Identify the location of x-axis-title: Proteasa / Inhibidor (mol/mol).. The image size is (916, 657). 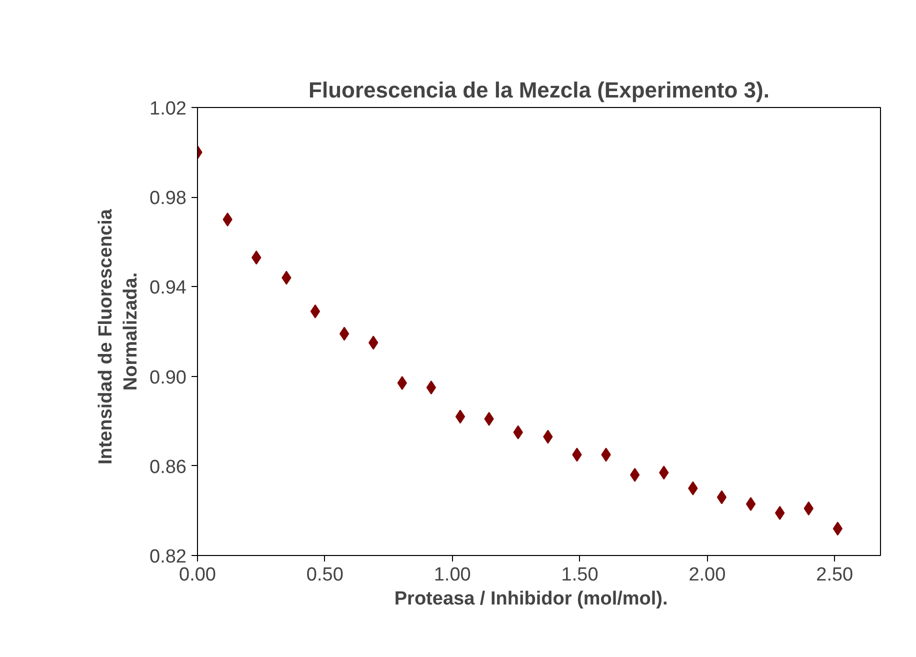
(531, 599).